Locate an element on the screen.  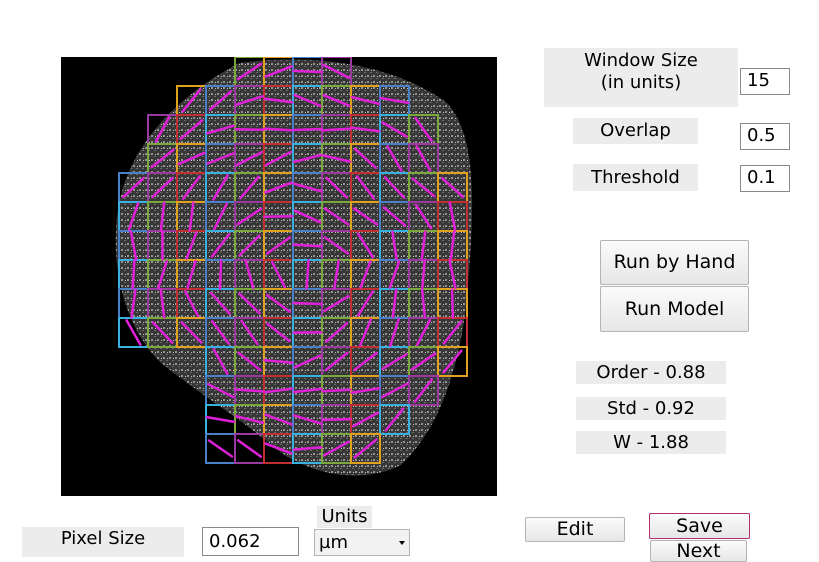
threshold-input: 0.1 is located at coordinates (765, 178).